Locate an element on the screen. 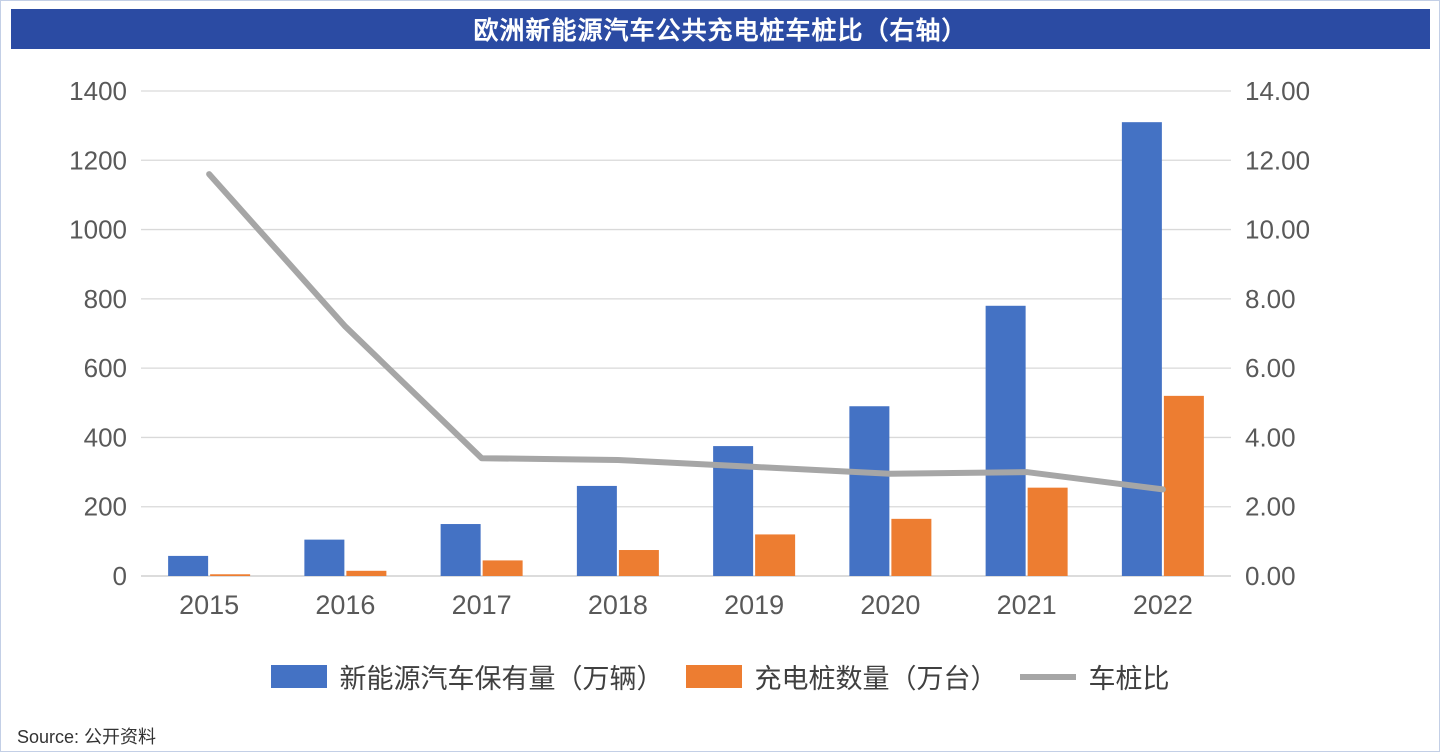 The width and height of the screenshot is (1440, 752). legend-label-nev: 新能源汽车保有量（万辆） is located at coordinates (501, 679).